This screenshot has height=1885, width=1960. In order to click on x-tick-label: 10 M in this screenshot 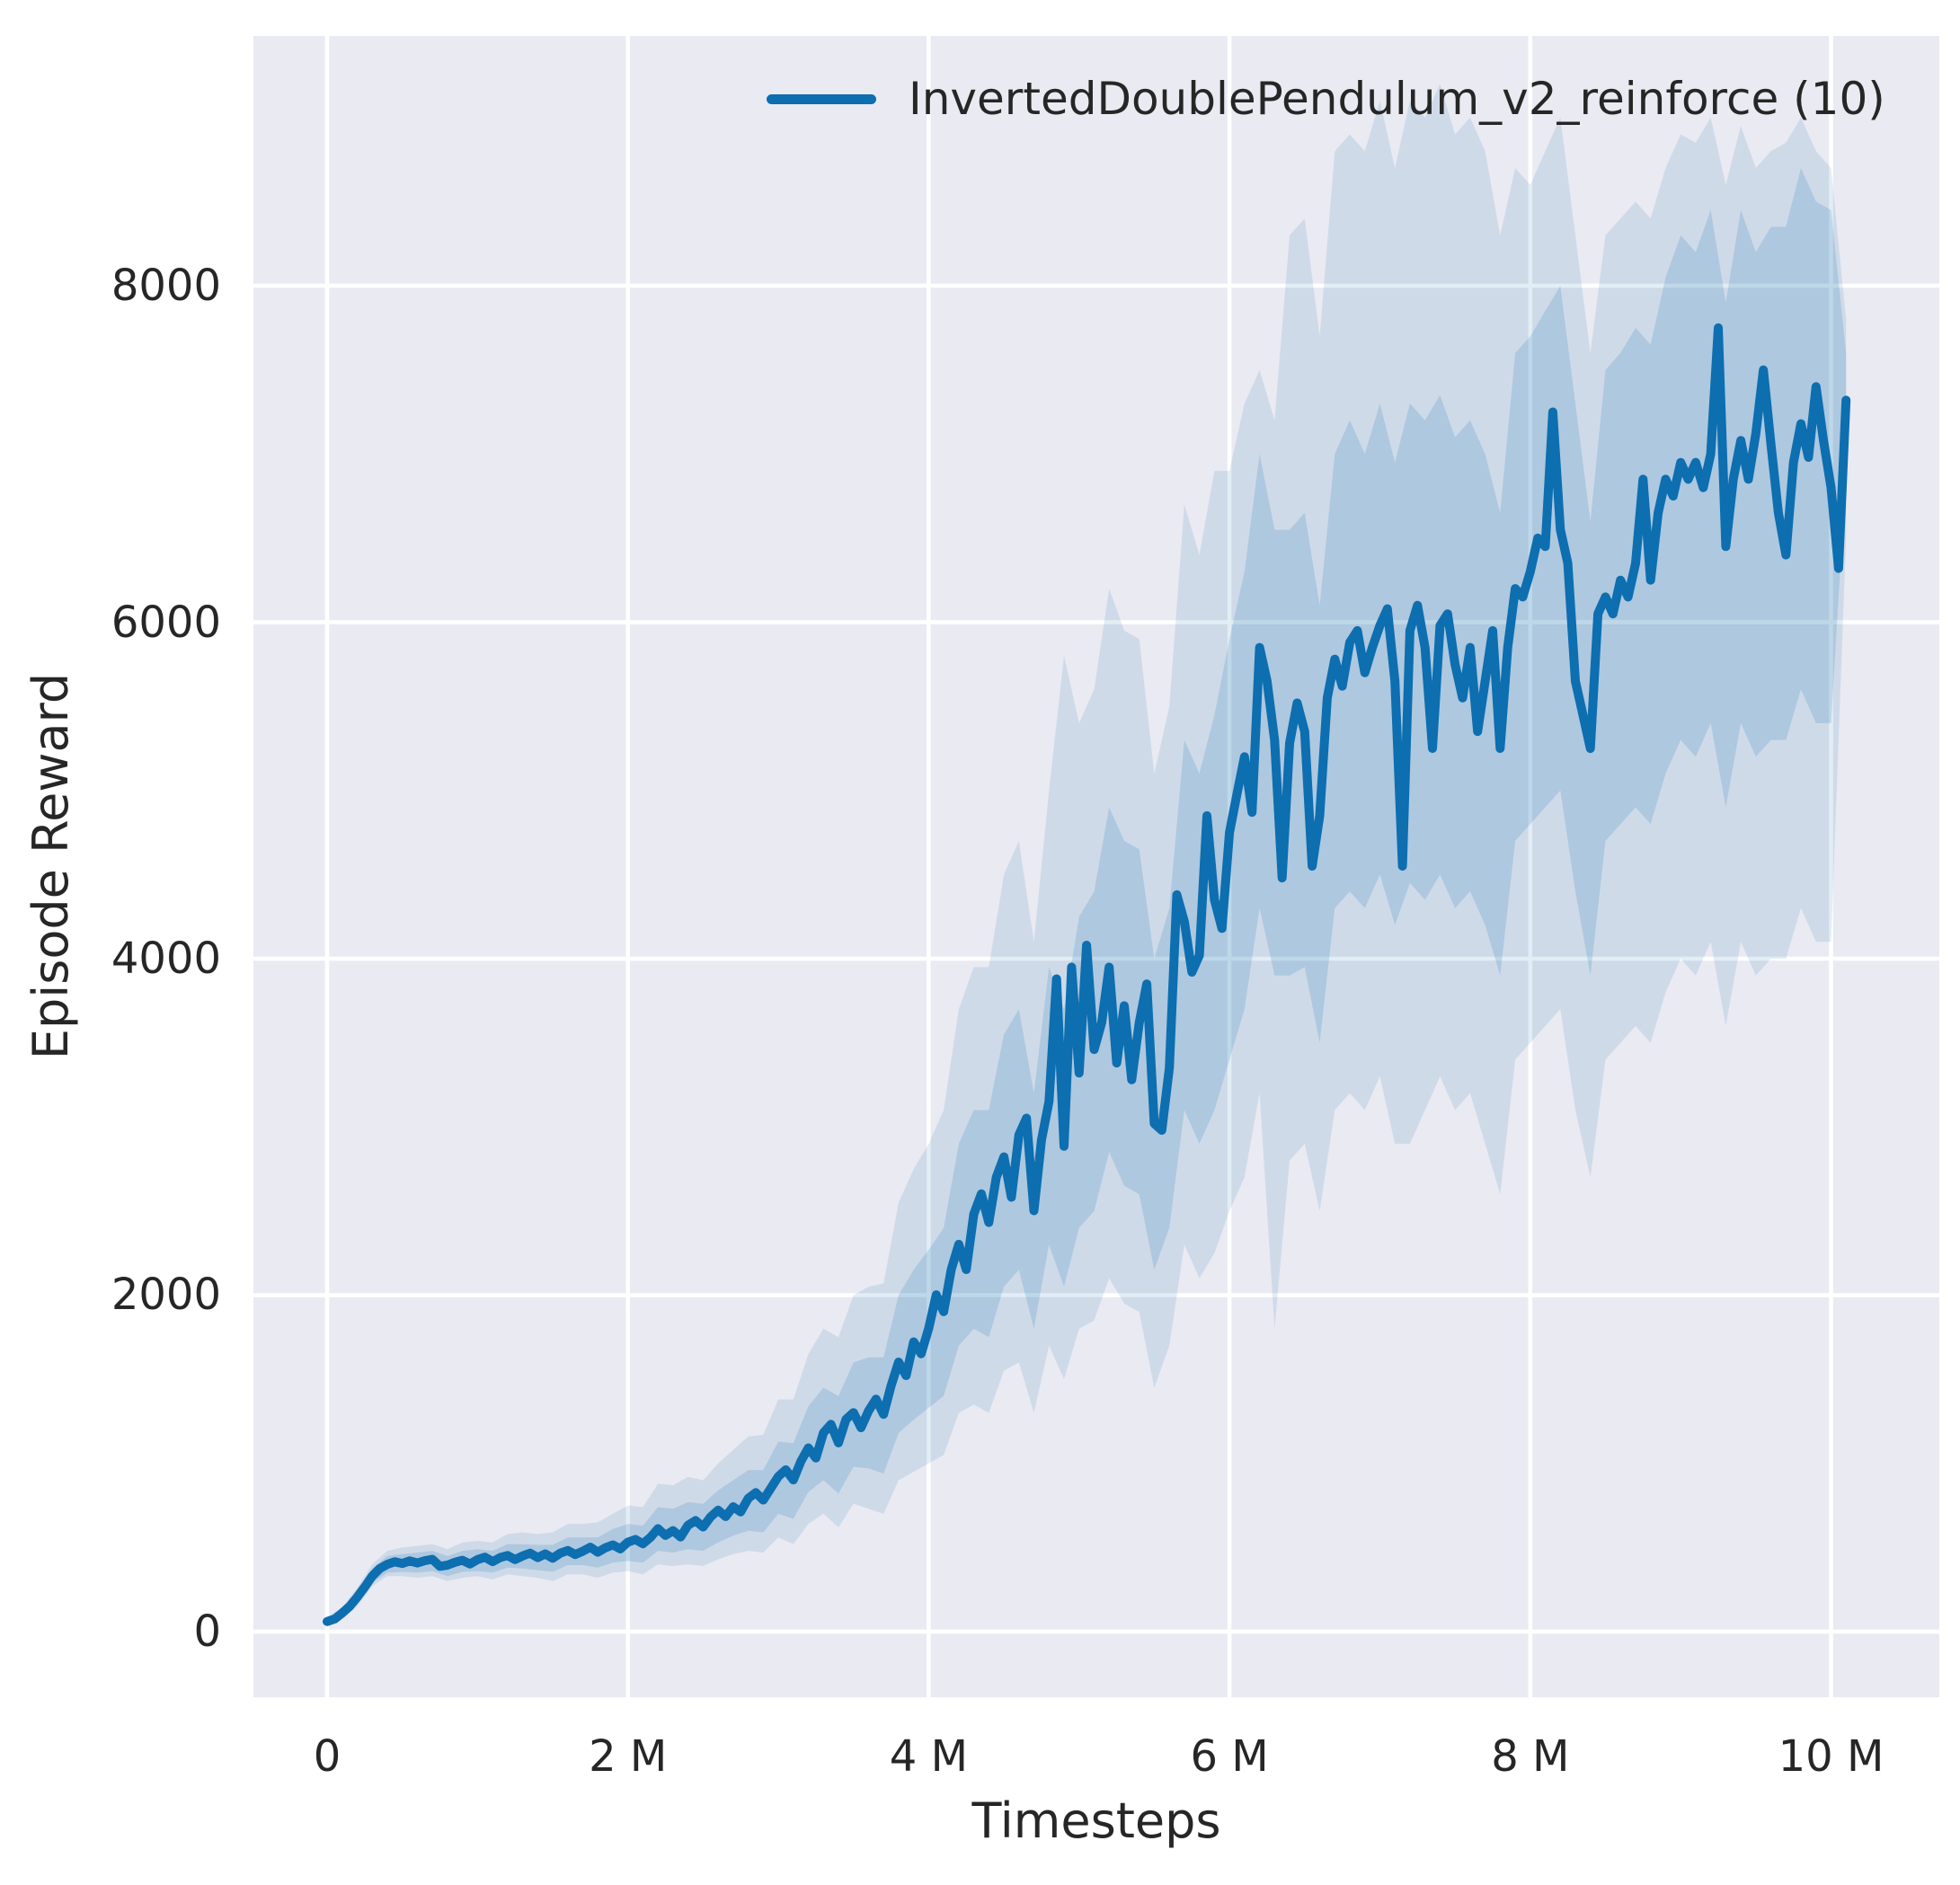, I will do `click(1832, 1756)`.